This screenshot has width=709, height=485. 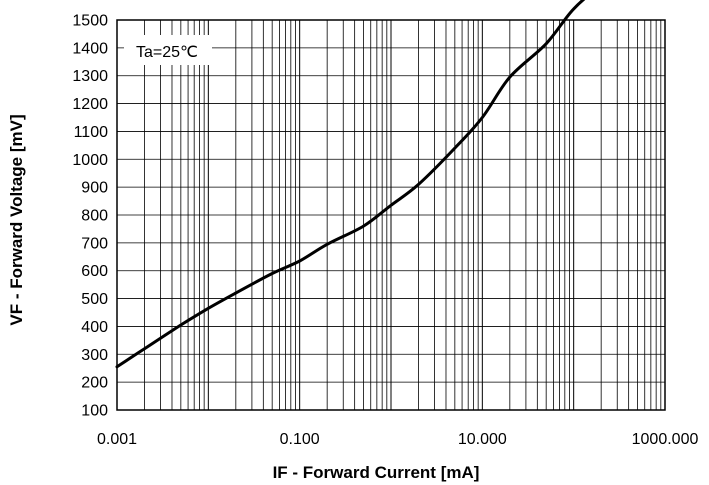 What do you see at coordinates (482, 439) in the screenshot?
I see `x-tick-label: 10.000` at bounding box center [482, 439].